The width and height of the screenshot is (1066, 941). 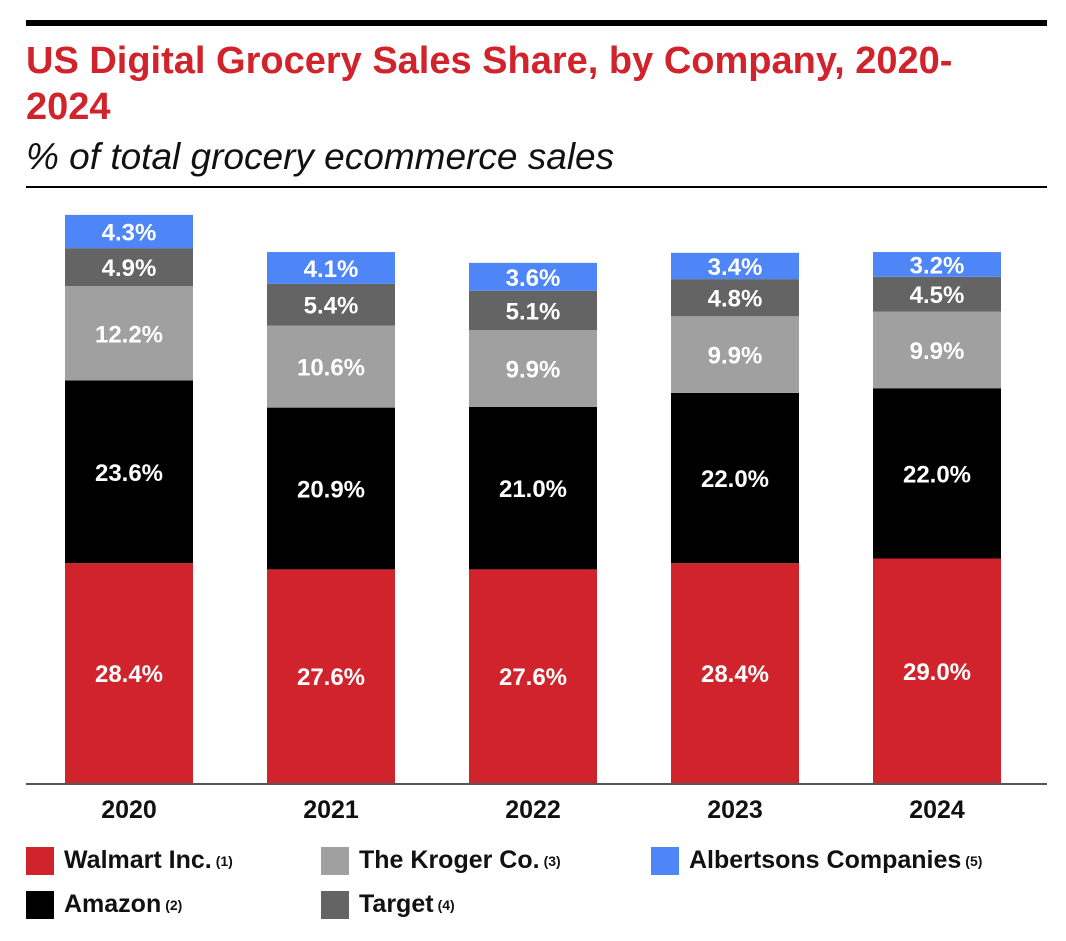 I want to click on bar-target-2024, so click(x=937, y=294).